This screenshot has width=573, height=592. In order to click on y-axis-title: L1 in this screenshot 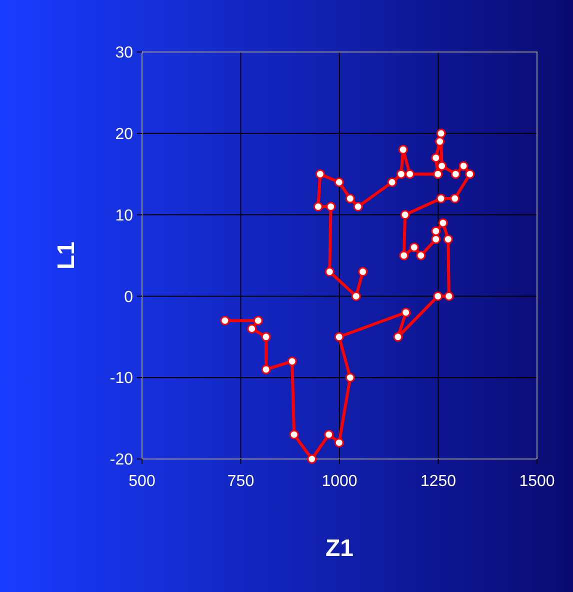, I will do `click(66, 255)`.